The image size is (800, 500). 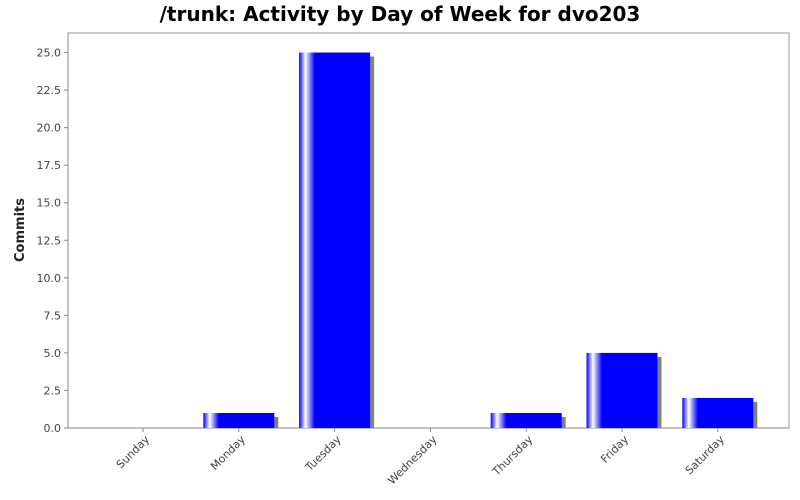 I want to click on bar-tuesday, so click(x=335, y=240).